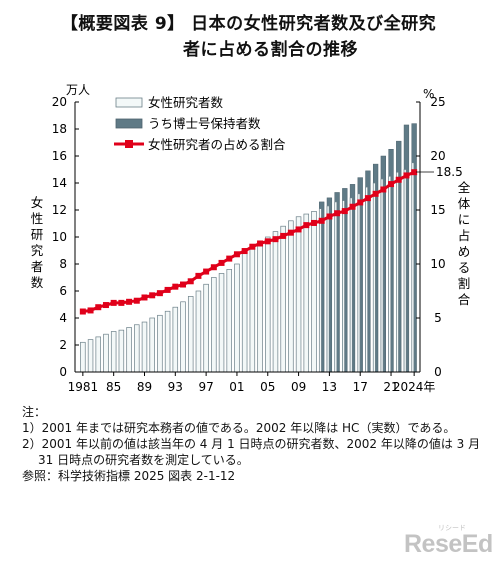 This screenshot has width=497, height=563. Describe the element at coordinates (438, 318) in the screenshot. I see `right-tick-label: 5` at that location.